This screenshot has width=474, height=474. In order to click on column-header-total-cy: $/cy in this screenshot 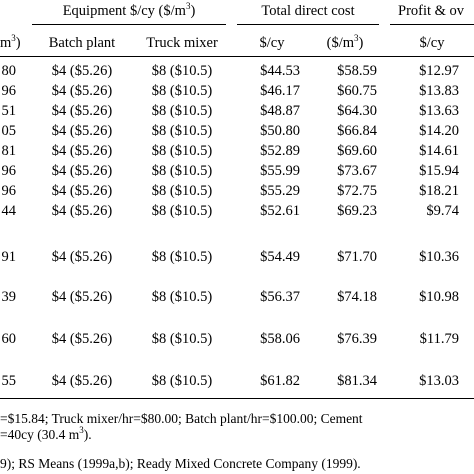, I will do `click(272, 43)`.